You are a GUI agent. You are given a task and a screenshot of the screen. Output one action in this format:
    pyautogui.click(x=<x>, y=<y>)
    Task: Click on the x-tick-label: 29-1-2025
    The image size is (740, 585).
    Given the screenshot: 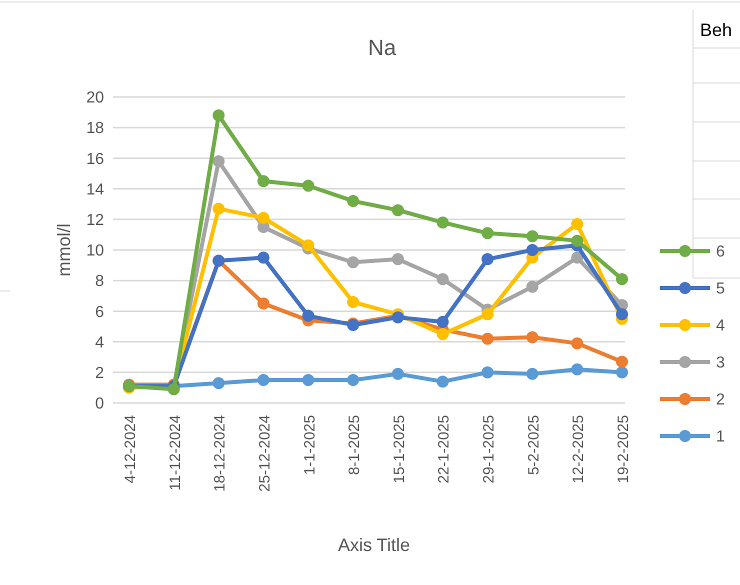 What is the action you would take?
    pyautogui.click(x=489, y=449)
    